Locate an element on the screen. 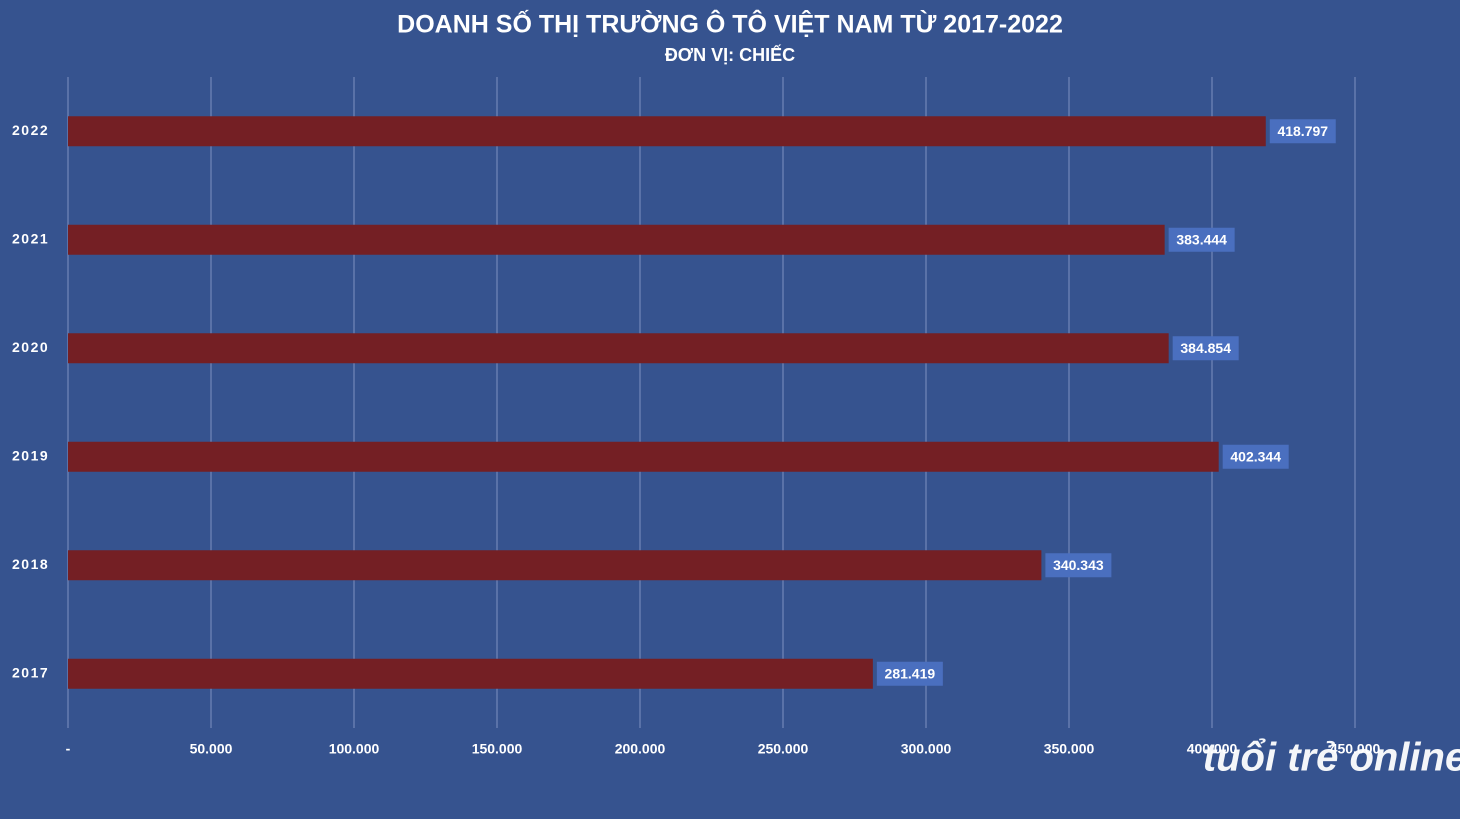 Image resolution: width=1460 pixels, height=819 pixels. value-label: 383.444 is located at coordinates (1201, 239).